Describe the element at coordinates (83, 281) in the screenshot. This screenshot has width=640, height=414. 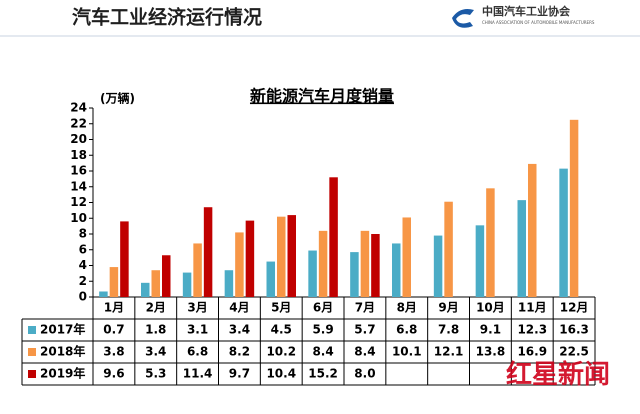
I see `y-tick-label: 2` at that location.